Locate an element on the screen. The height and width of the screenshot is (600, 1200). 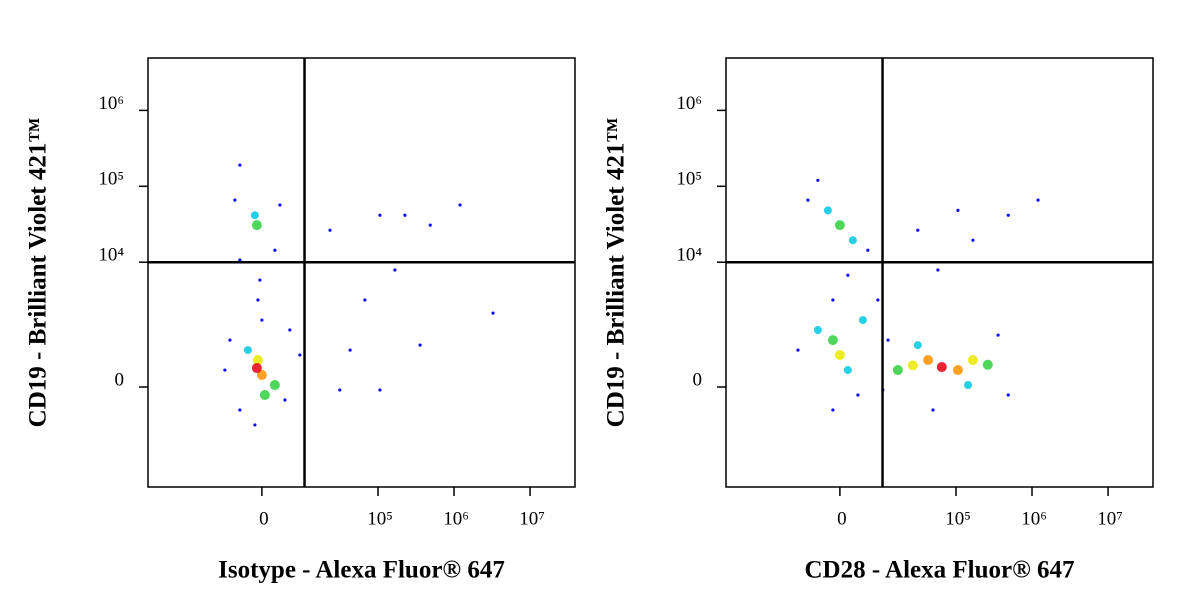
x-axis-title: Isotype - Alexa Fluor® 647 is located at coordinates (361, 570).